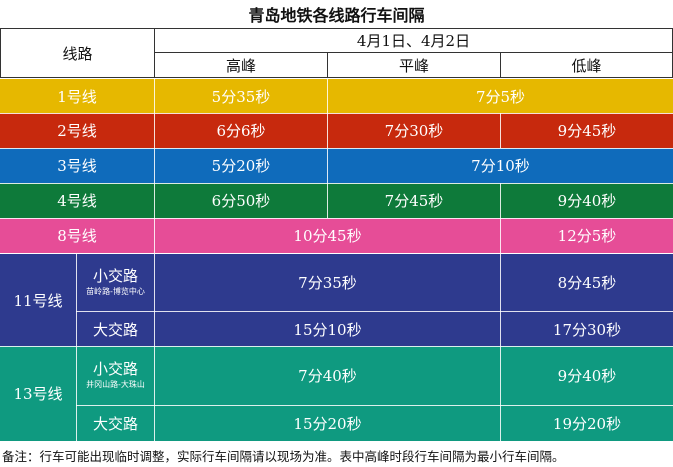  I want to click on line11-small-low: 8分45秒, so click(587, 283).